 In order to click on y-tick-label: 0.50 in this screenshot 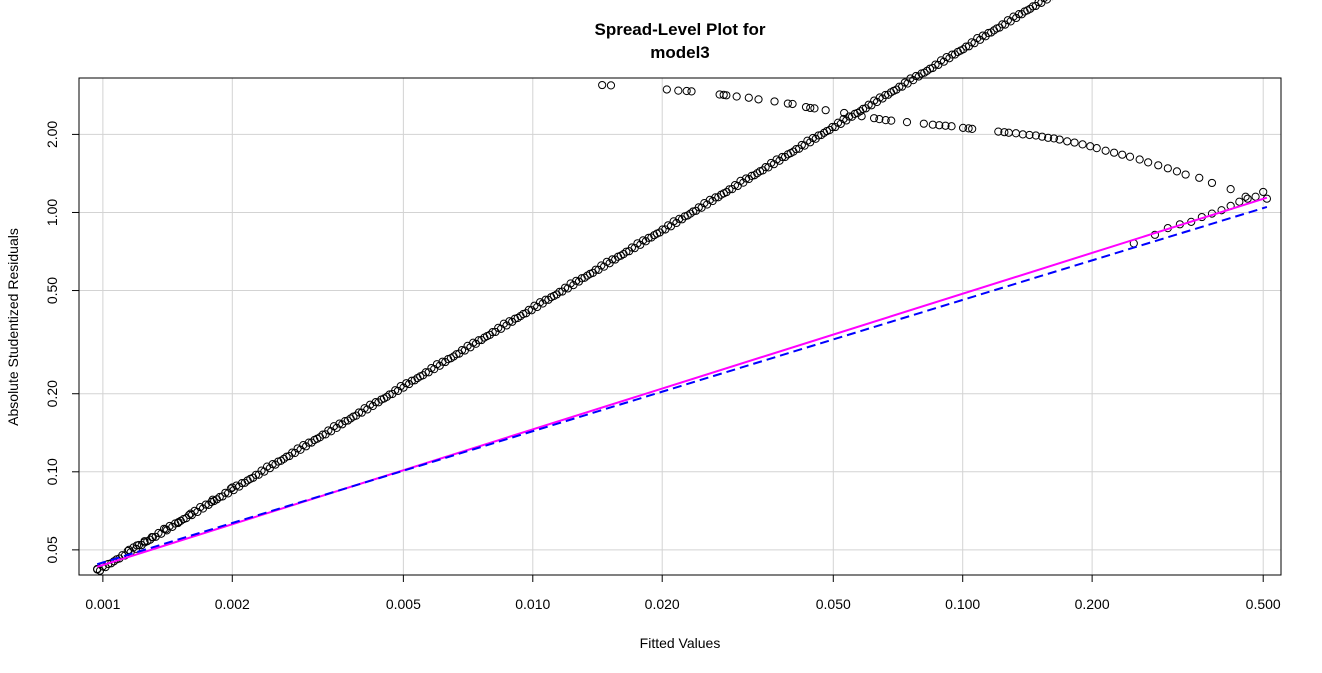, I will do `click(52, 290)`.